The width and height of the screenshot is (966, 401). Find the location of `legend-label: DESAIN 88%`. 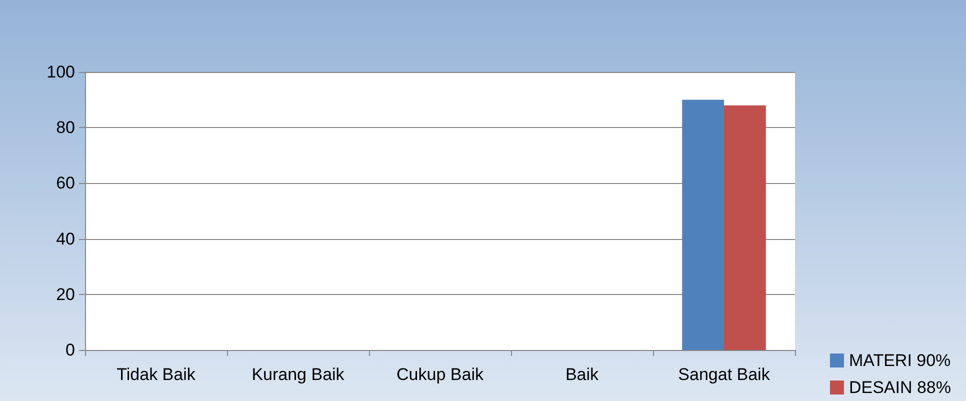

legend-label: DESAIN 88% is located at coordinates (900, 387).